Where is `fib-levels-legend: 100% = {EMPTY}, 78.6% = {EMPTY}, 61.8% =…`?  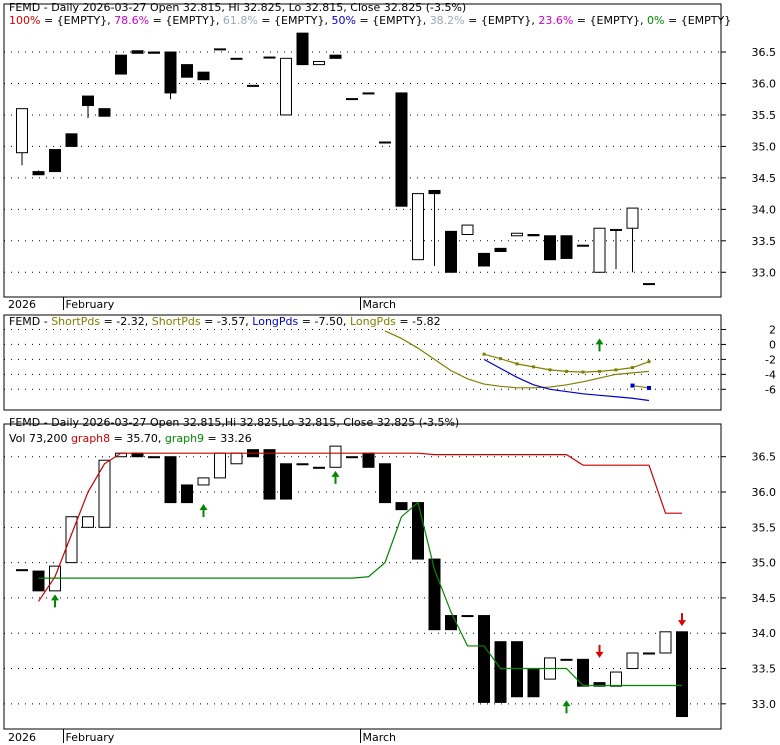 fib-levels-legend: 100% = {EMPTY}, 78.6% = {EMPTY}, 61.8% =… is located at coordinates (370, 20).